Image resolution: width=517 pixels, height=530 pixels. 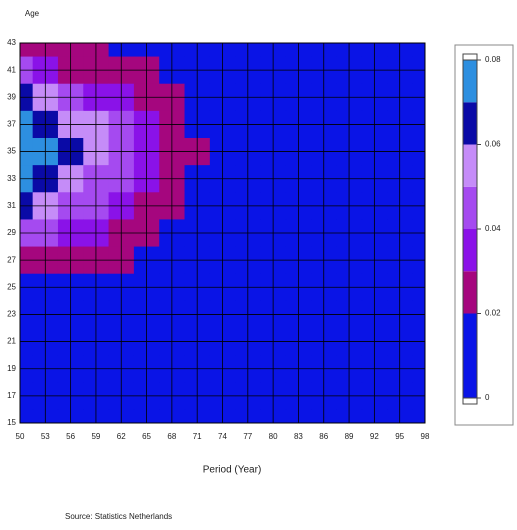 I want to click on x-tick-label: 86, so click(x=323, y=436).